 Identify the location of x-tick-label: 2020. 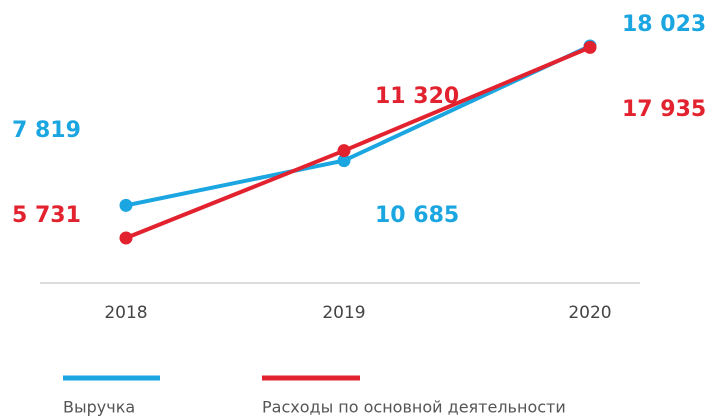
(589, 313).